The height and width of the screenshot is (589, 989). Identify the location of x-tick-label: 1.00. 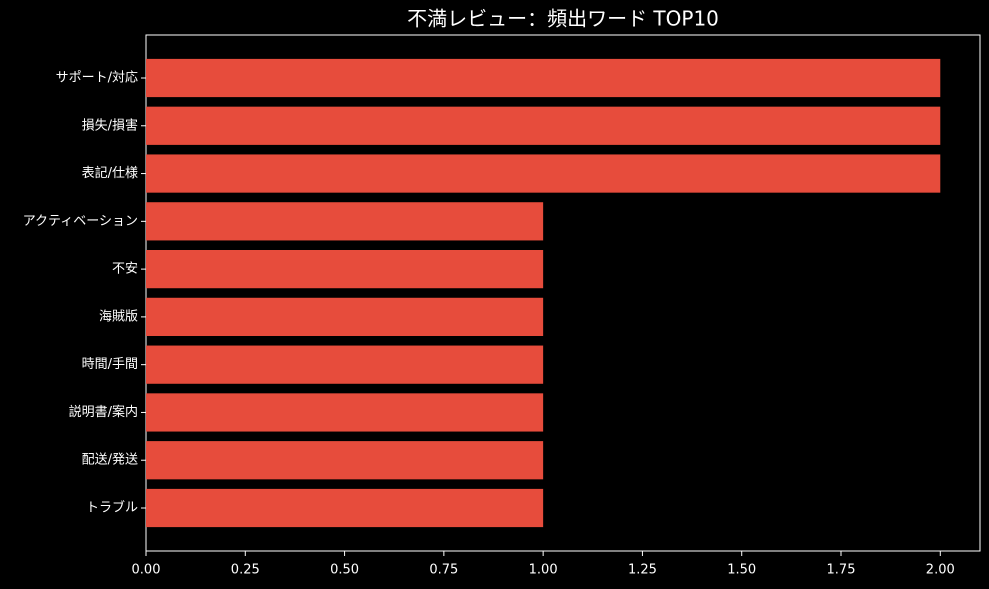
(543, 570).